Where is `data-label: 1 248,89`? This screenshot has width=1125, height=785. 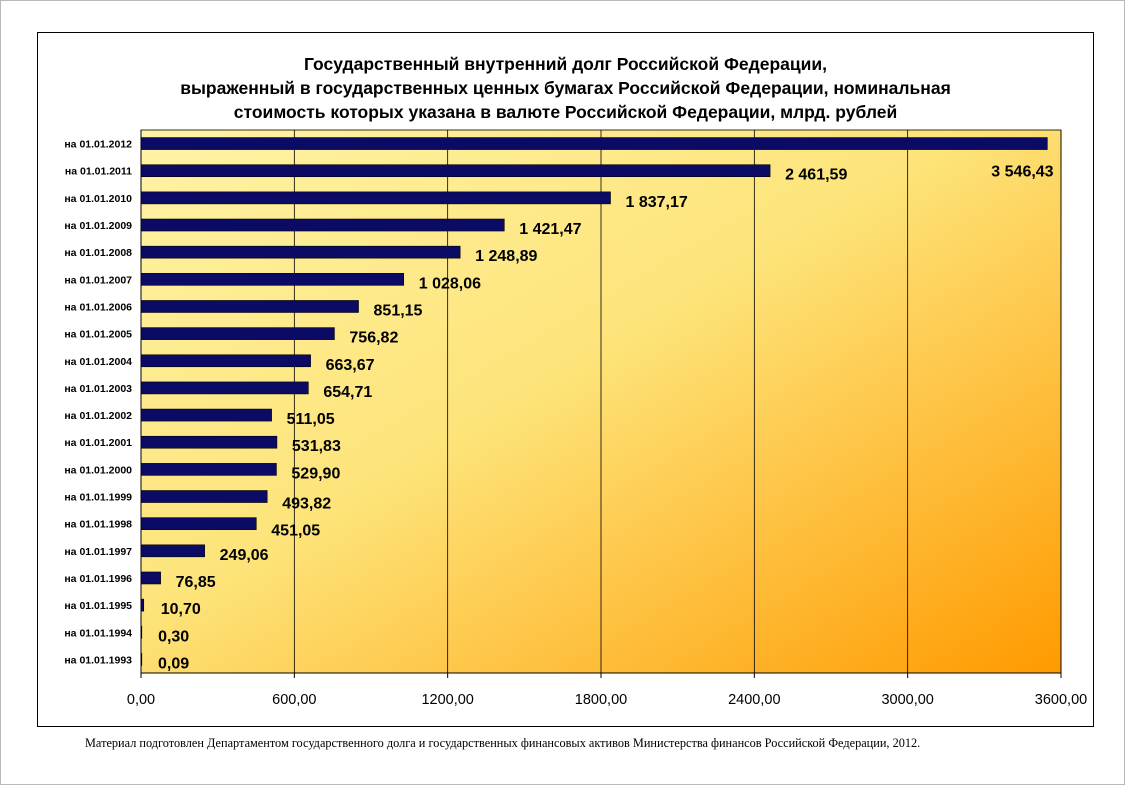
data-label: 1 248,89 is located at coordinates (506, 256).